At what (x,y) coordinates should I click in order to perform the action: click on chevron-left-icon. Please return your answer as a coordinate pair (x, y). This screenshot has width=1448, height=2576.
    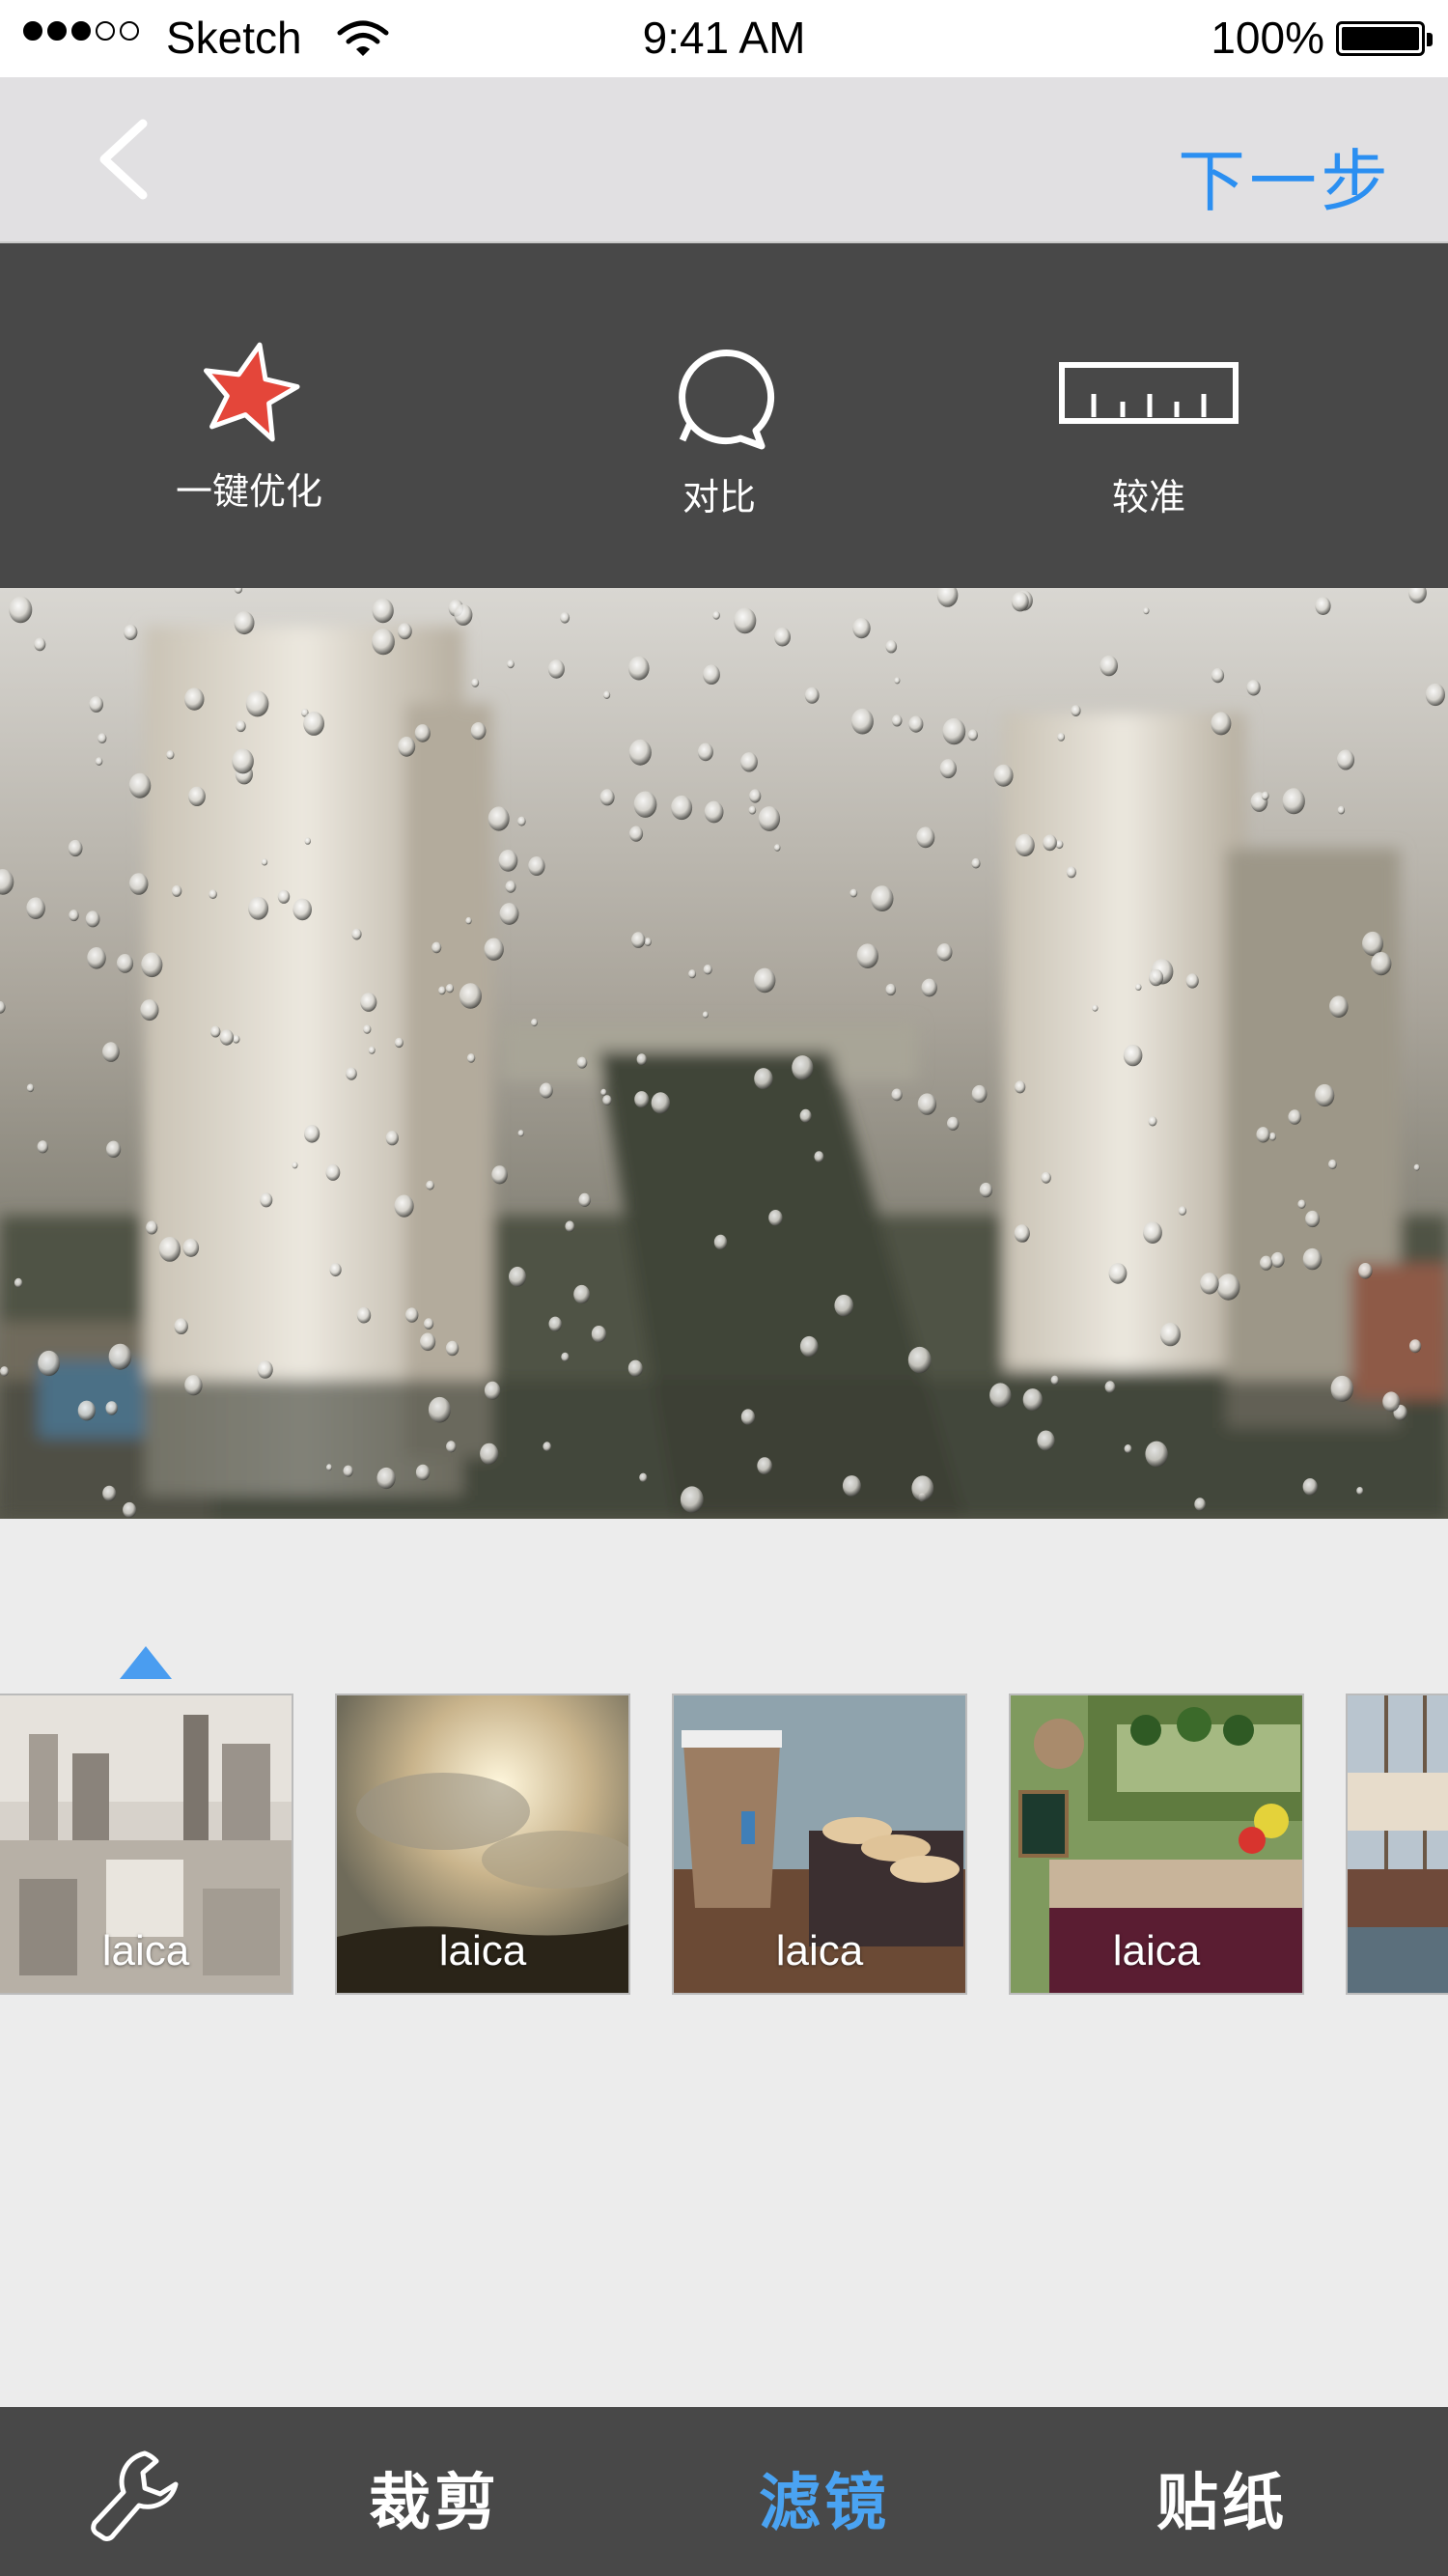
    Looking at the image, I should click on (124, 160).